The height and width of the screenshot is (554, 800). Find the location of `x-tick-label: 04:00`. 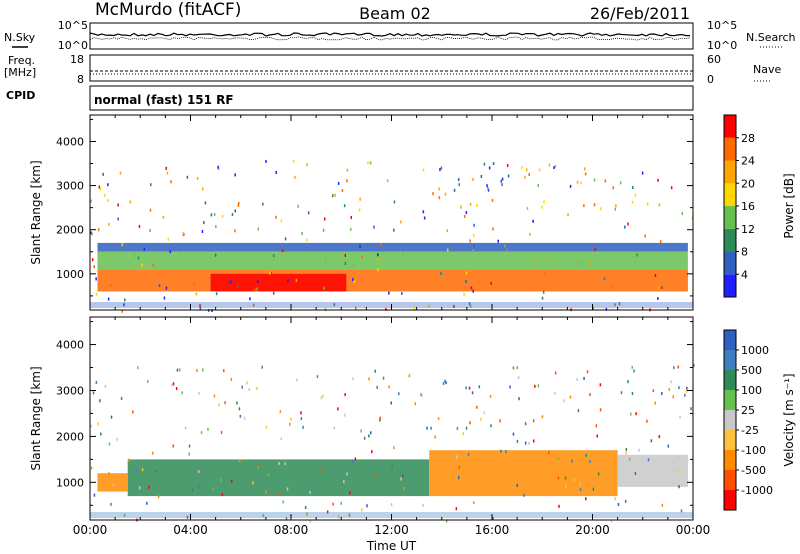

x-tick-label: 04:00 is located at coordinates (190, 530).